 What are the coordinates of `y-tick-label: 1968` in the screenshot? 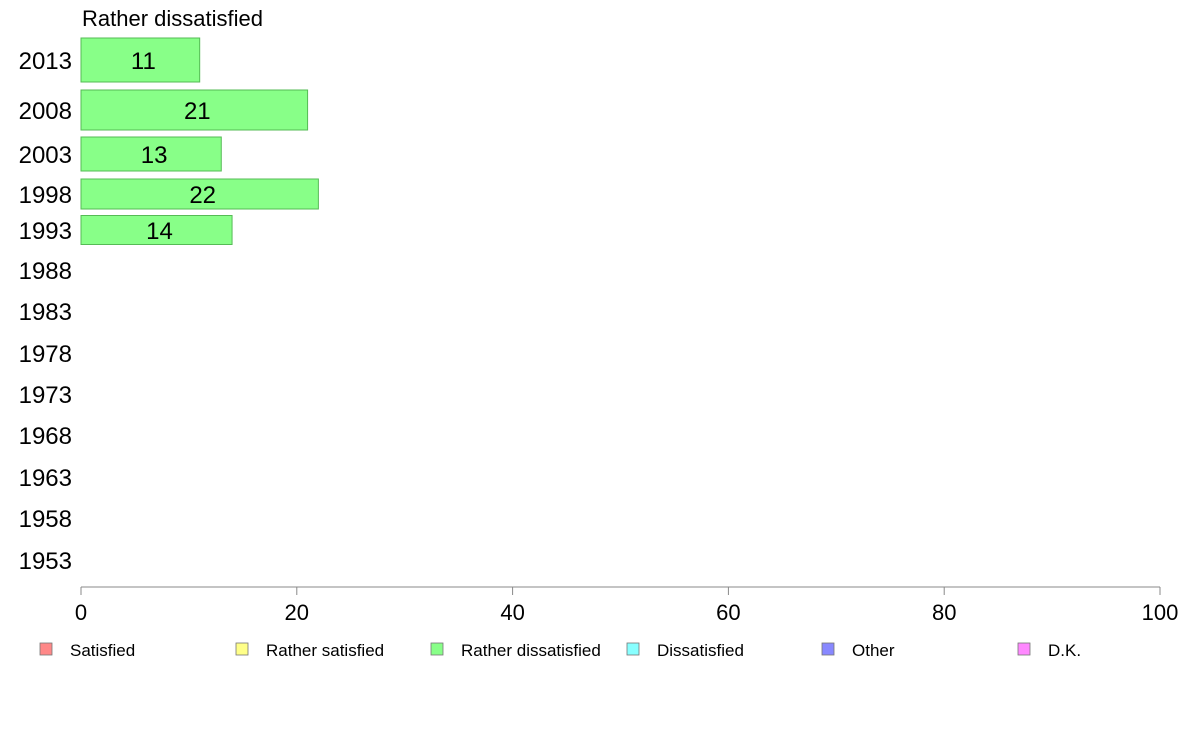 It's located at (45, 436).